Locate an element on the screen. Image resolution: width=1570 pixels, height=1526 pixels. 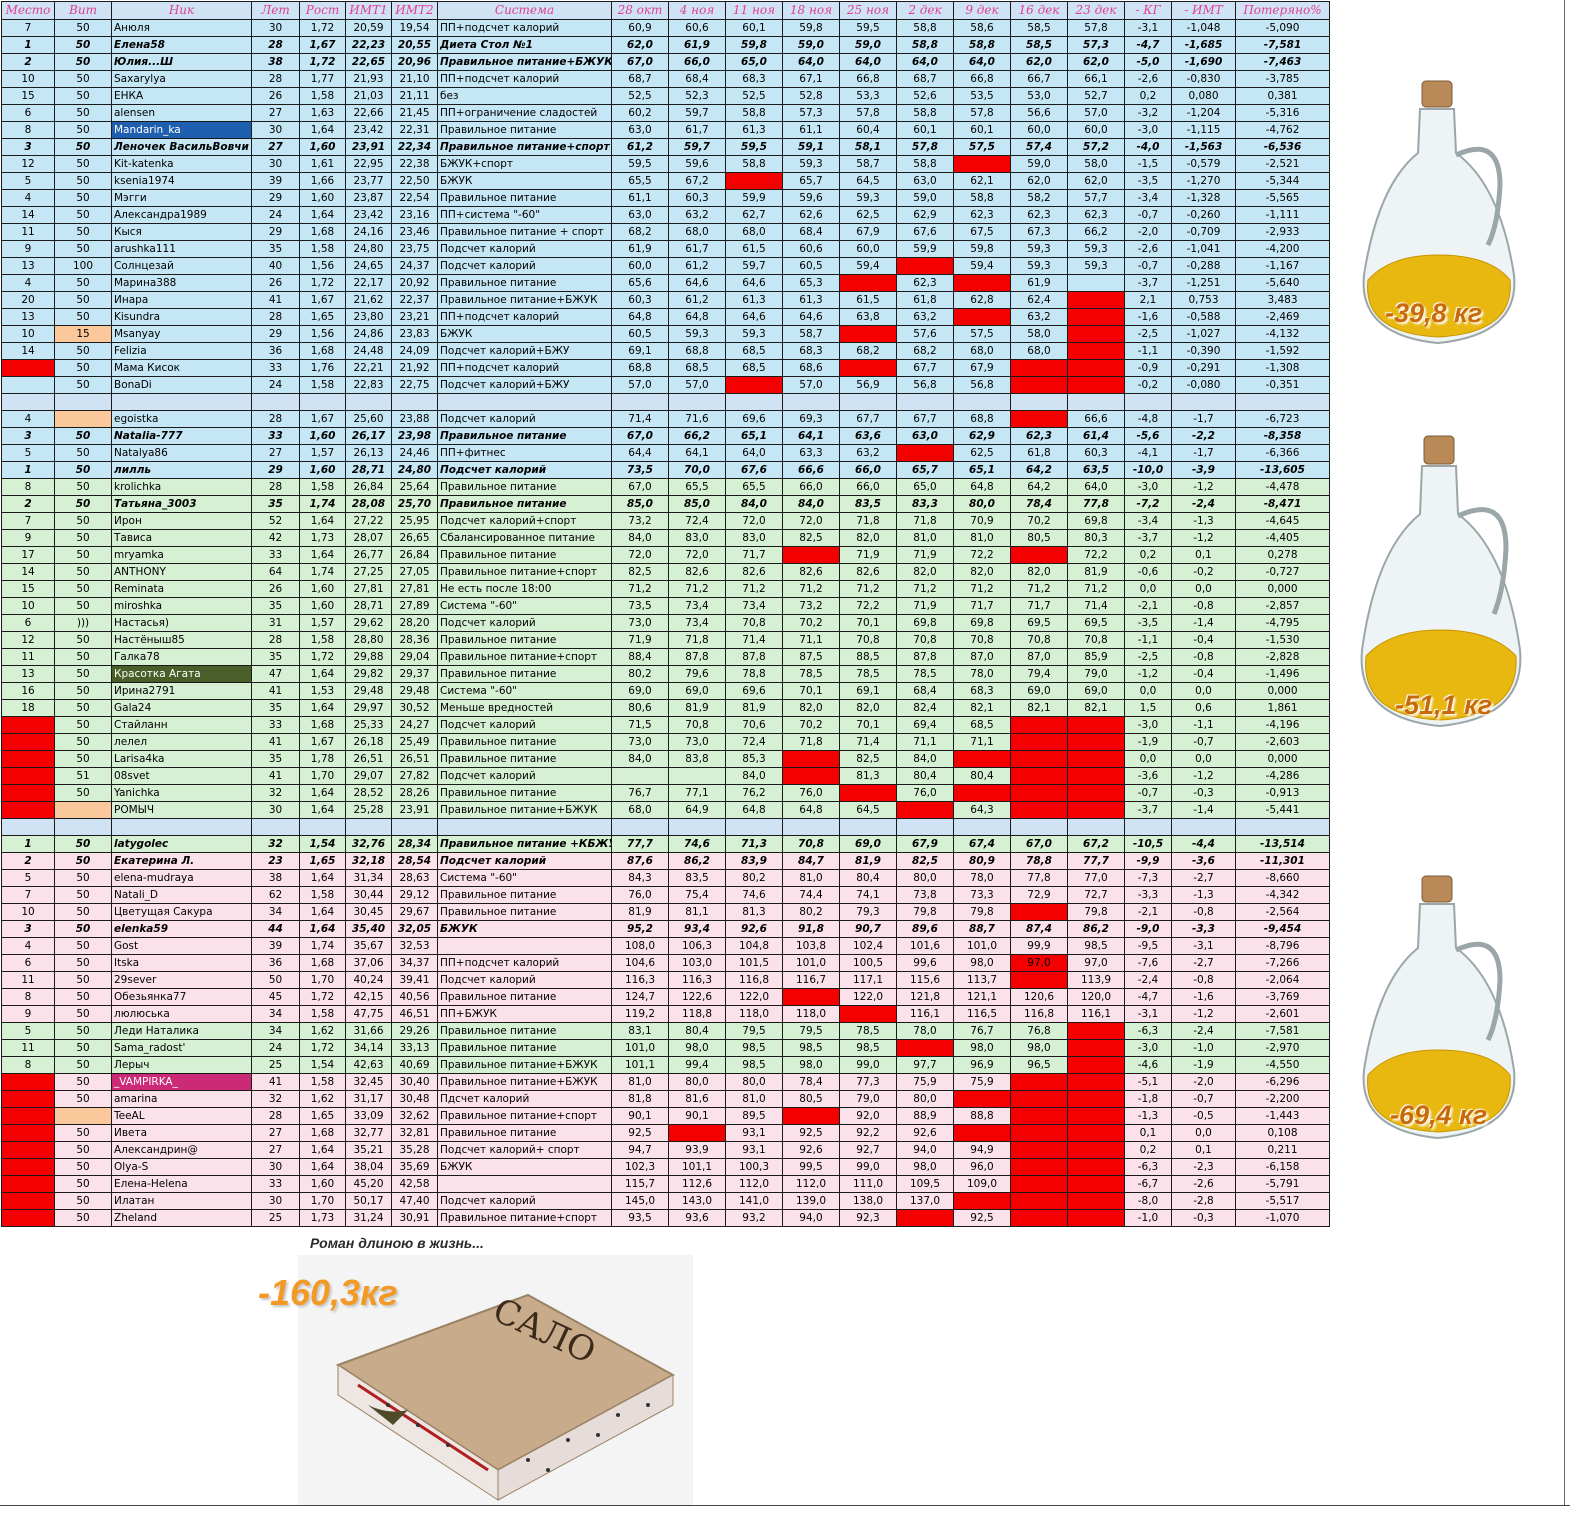
cell-w-2dec: 92,6 is located at coordinates (925, 1133).